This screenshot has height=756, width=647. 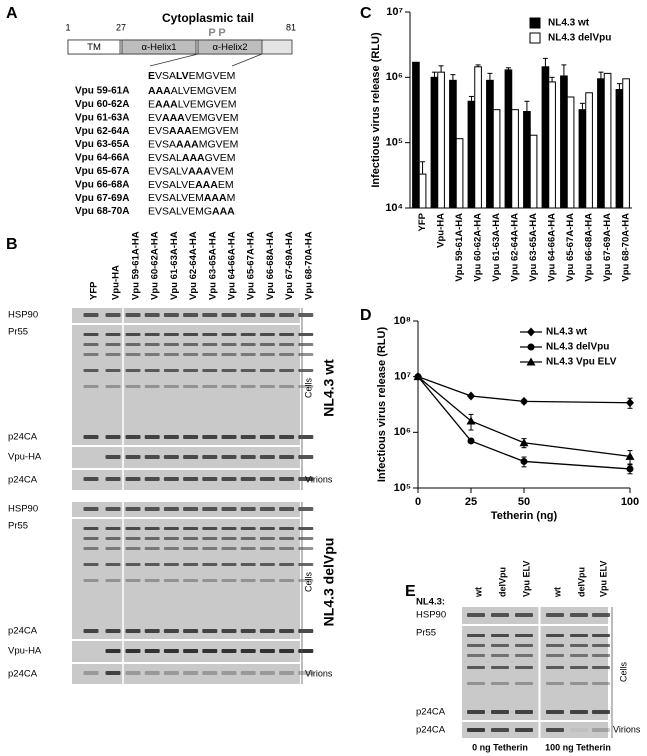 I want to click on sequence-part: EVSALVEMG, so click(x=180, y=211).